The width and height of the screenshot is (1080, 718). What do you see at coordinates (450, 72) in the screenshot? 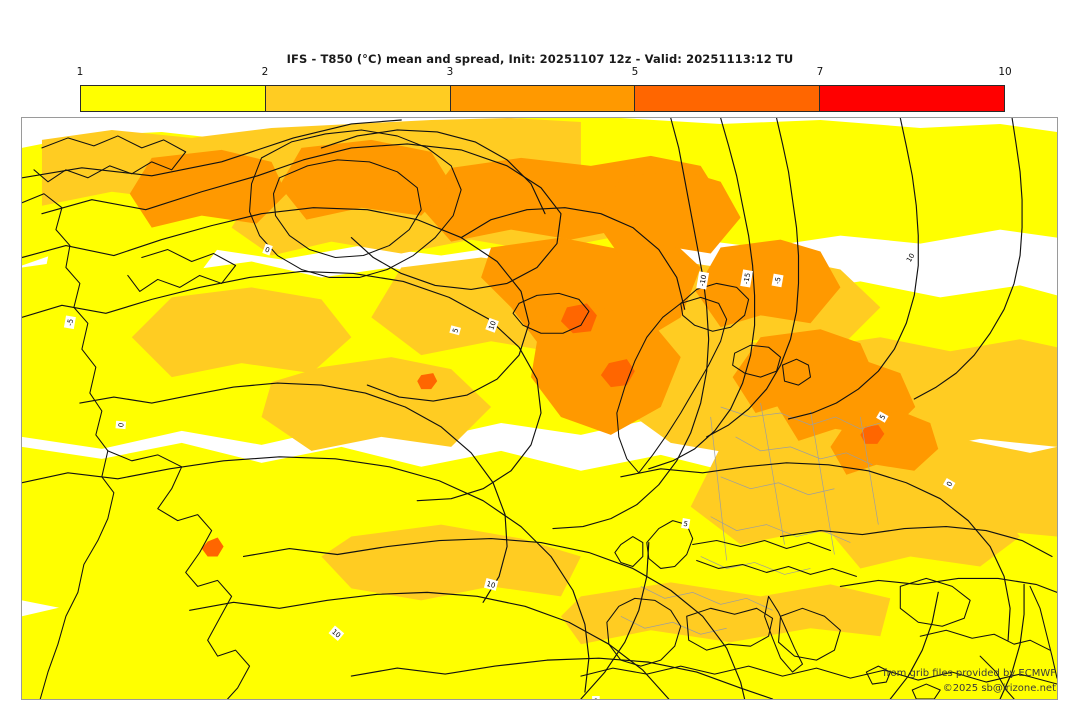
I see `colorbar-tick-3: 3` at bounding box center [450, 72].